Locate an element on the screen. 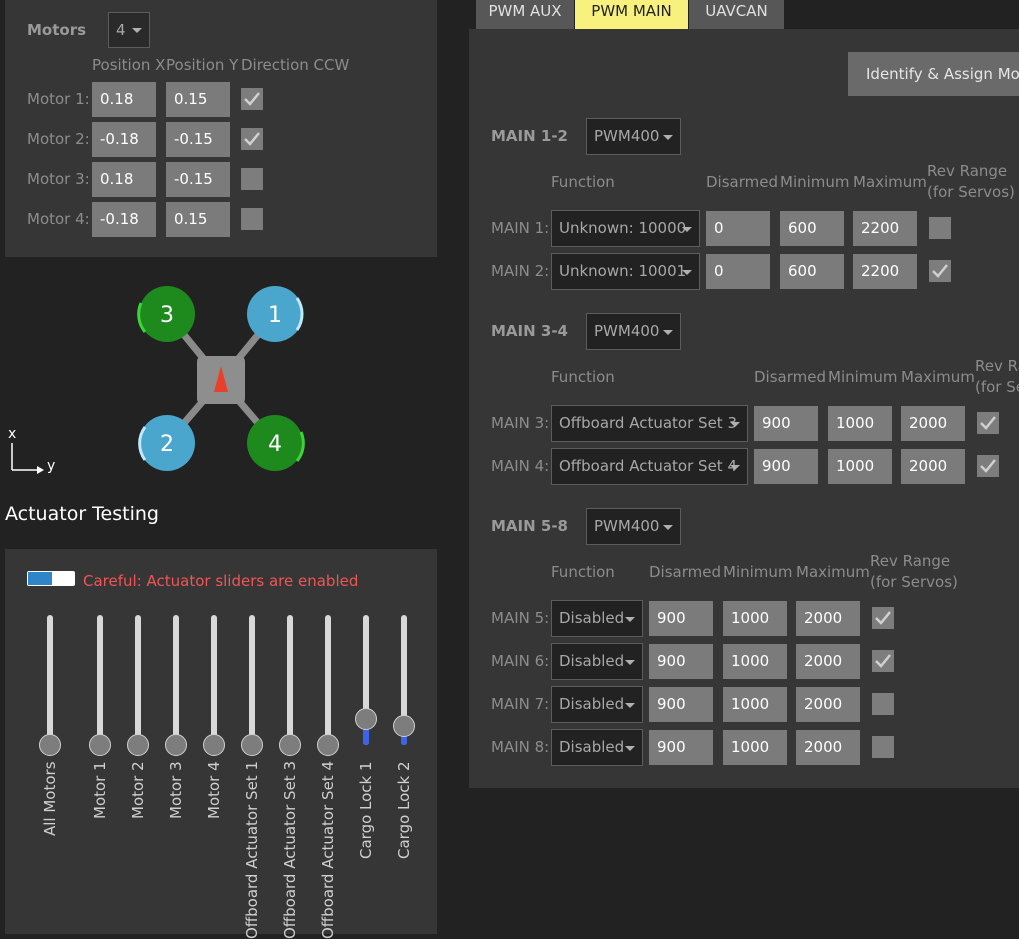 The image size is (1019, 939). tab-pwm-main: PWM MAIN is located at coordinates (631, 14).